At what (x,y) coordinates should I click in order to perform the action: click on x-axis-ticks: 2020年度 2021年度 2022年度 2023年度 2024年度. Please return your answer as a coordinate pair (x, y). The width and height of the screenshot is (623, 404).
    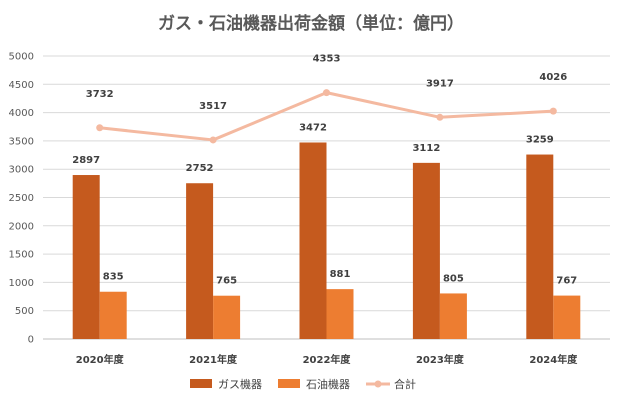
    Looking at the image, I should click on (327, 359).